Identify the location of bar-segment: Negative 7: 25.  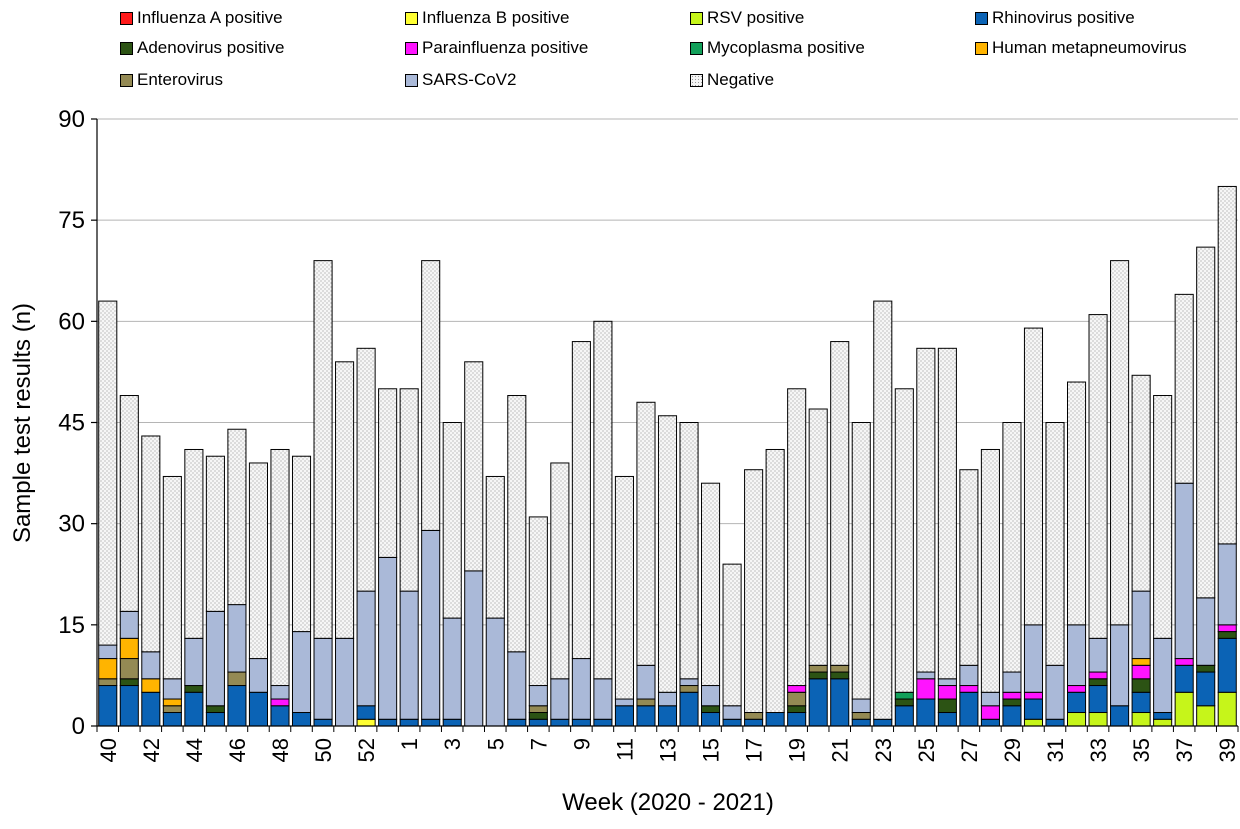
(538, 601).